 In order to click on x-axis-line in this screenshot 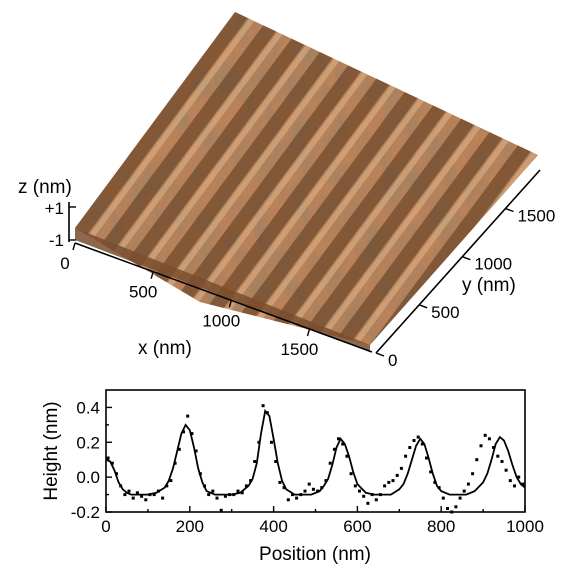, I will do `click(223, 297)`.